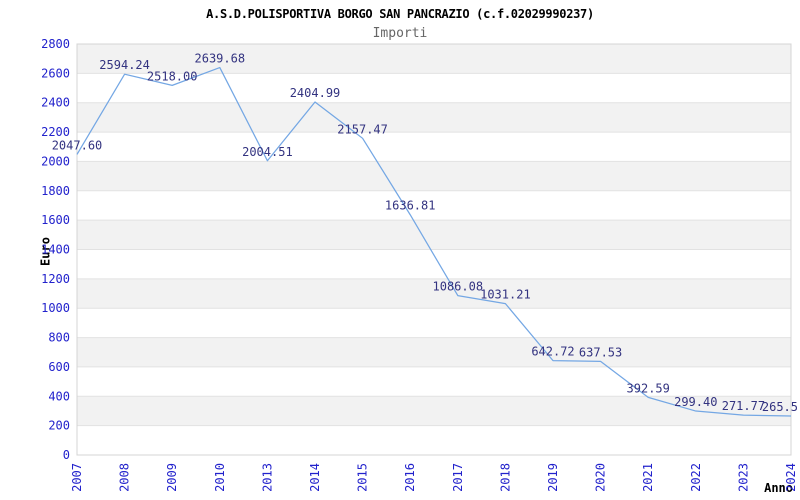 This screenshot has width=800, height=500. Describe the element at coordinates (124, 65) in the screenshot. I see `data-point-label: 2594.24` at that location.